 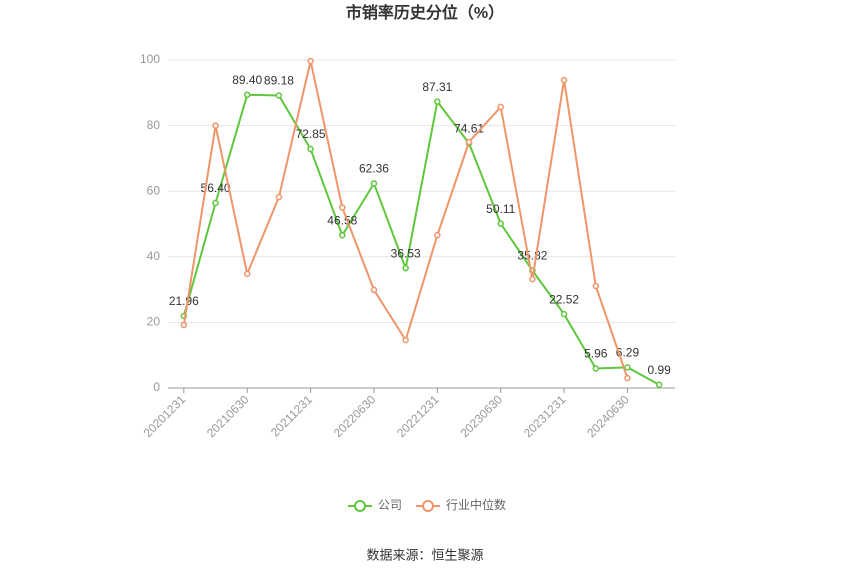 What do you see at coordinates (628, 353) in the screenshot?
I see `data-label: 6.29` at bounding box center [628, 353].